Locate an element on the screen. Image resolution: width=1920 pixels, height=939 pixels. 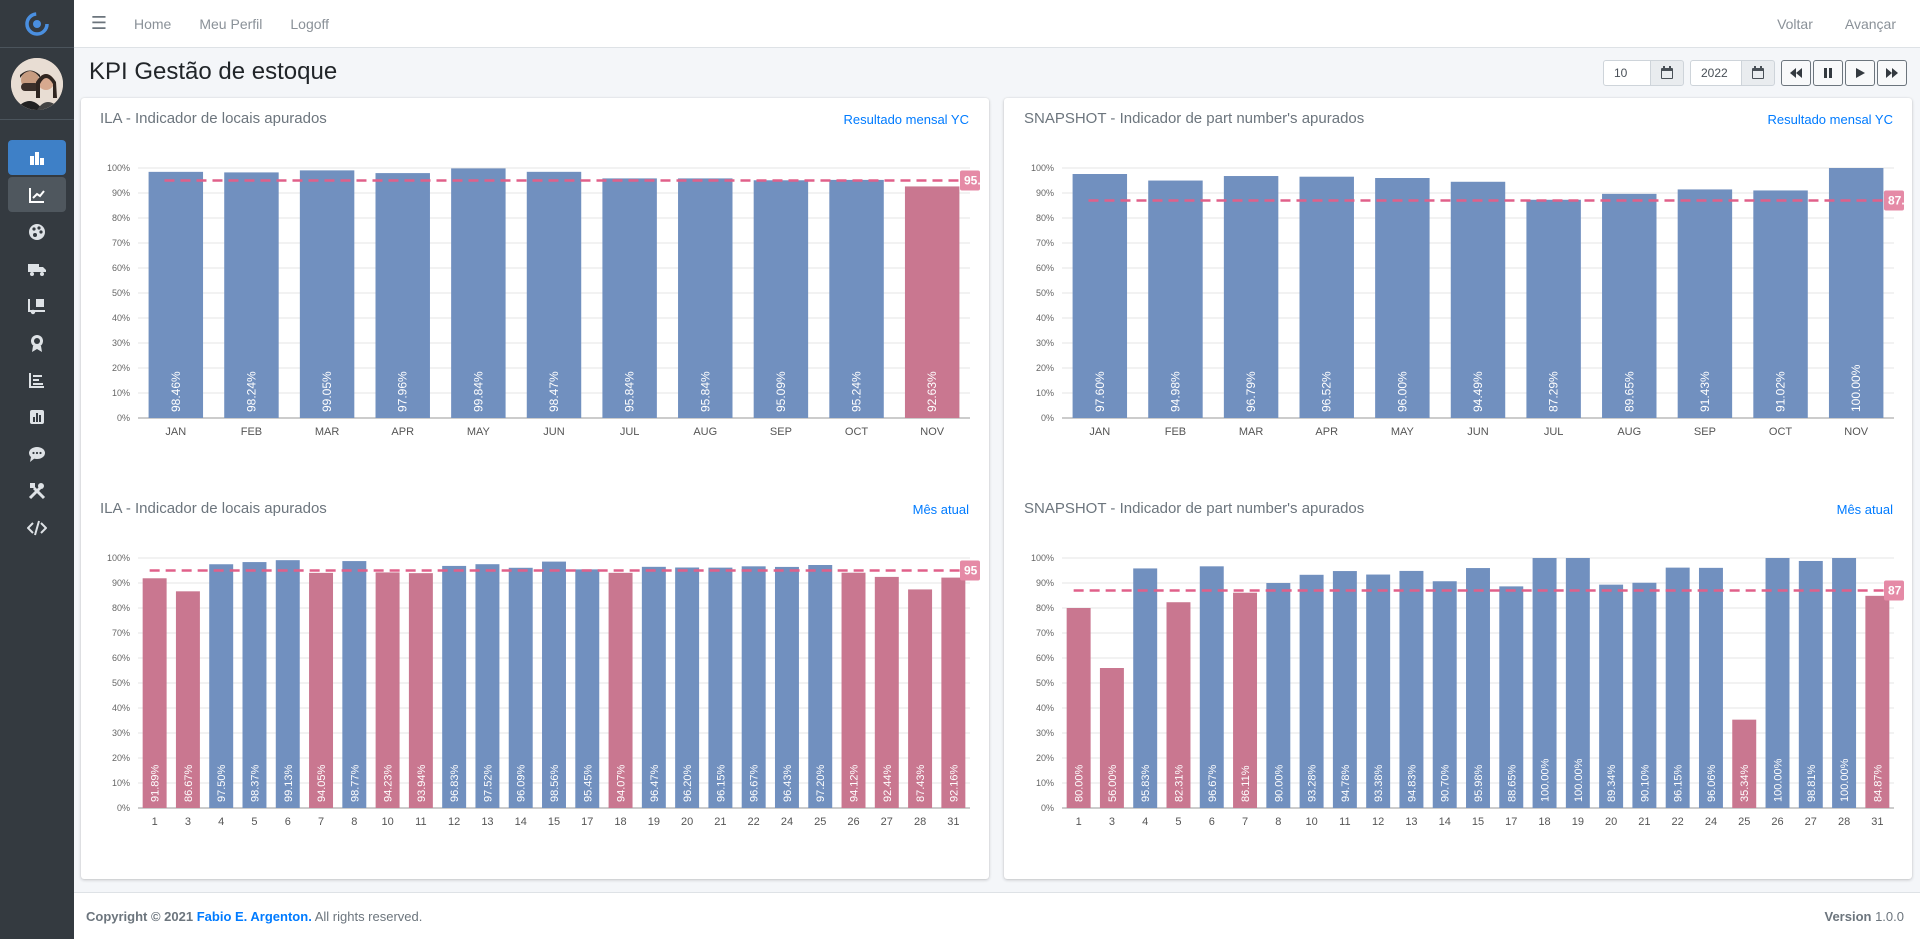
chart-link-ila-monthly: Resultado mensal YC is located at coordinates (906, 119).